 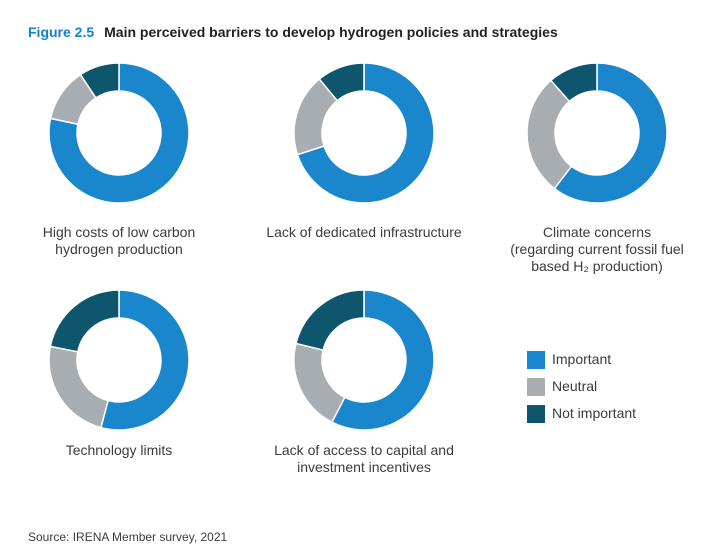 I want to click on legend-label-neutral: Neutral, so click(x=575, y=386).